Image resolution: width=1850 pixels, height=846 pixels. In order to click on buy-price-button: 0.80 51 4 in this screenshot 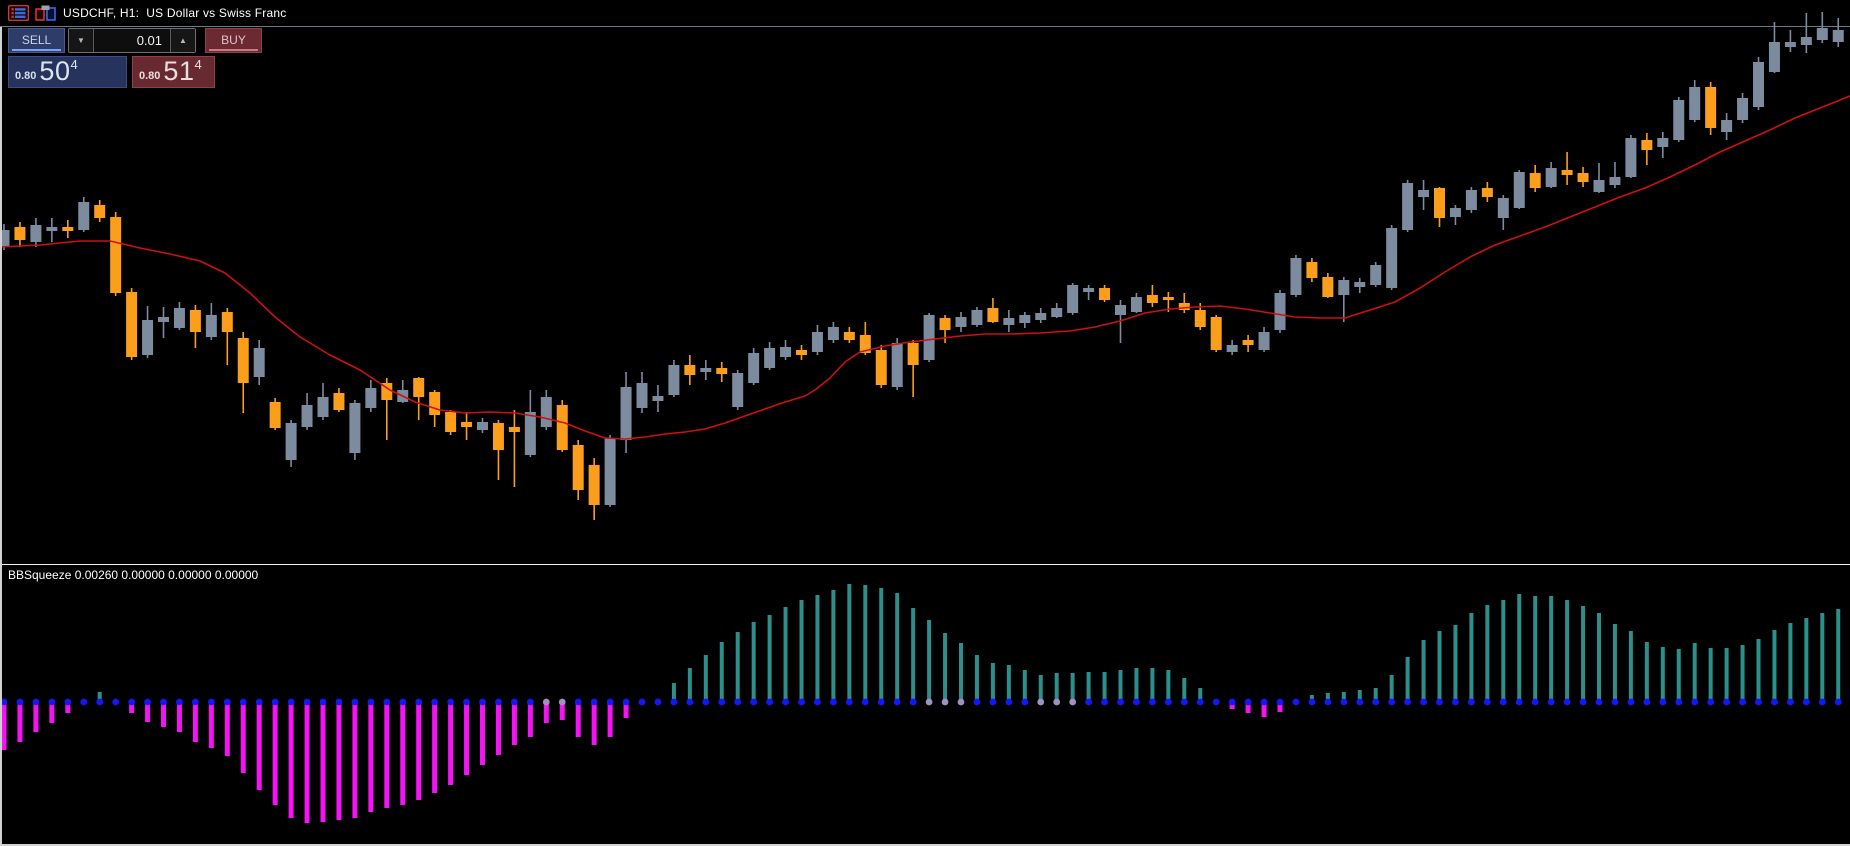, I will do `click(173, 72)`.